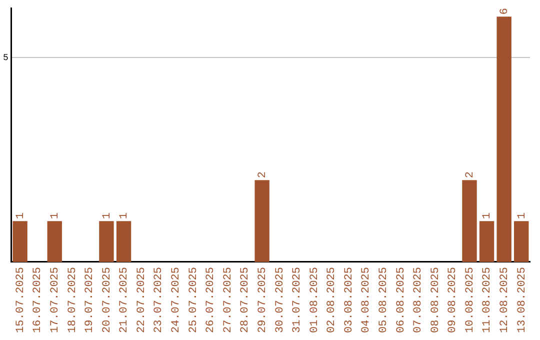 The height and width of the screenshot is (340, 540). I want to click on x-tick-label: 26.07.2025, so click(211, 300).